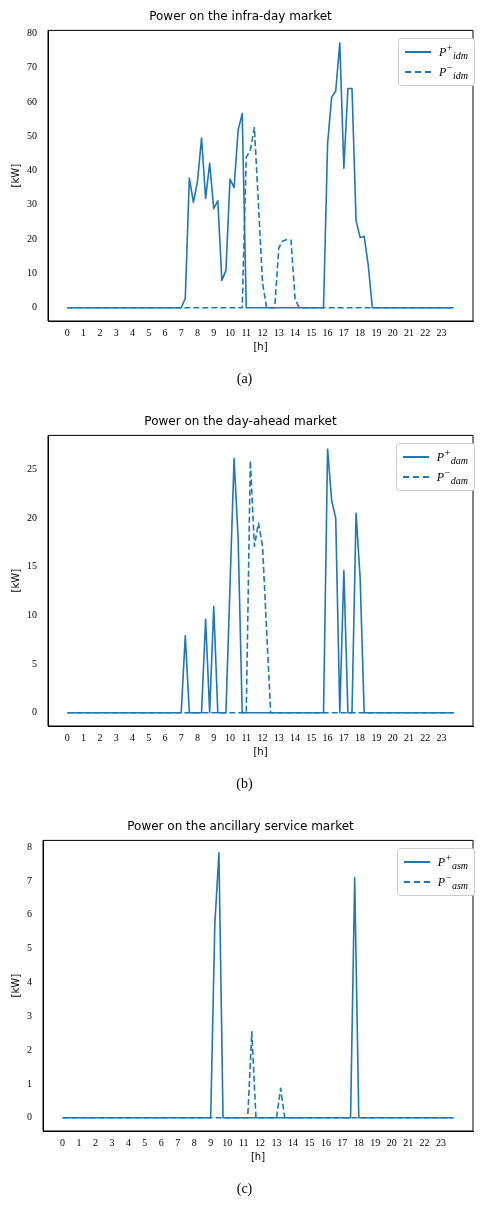 The height and width of the screenshot is (1229, 489). Describe the element at coordinates (244, 784) in the screenshot. I see `text: (b)` at that location.